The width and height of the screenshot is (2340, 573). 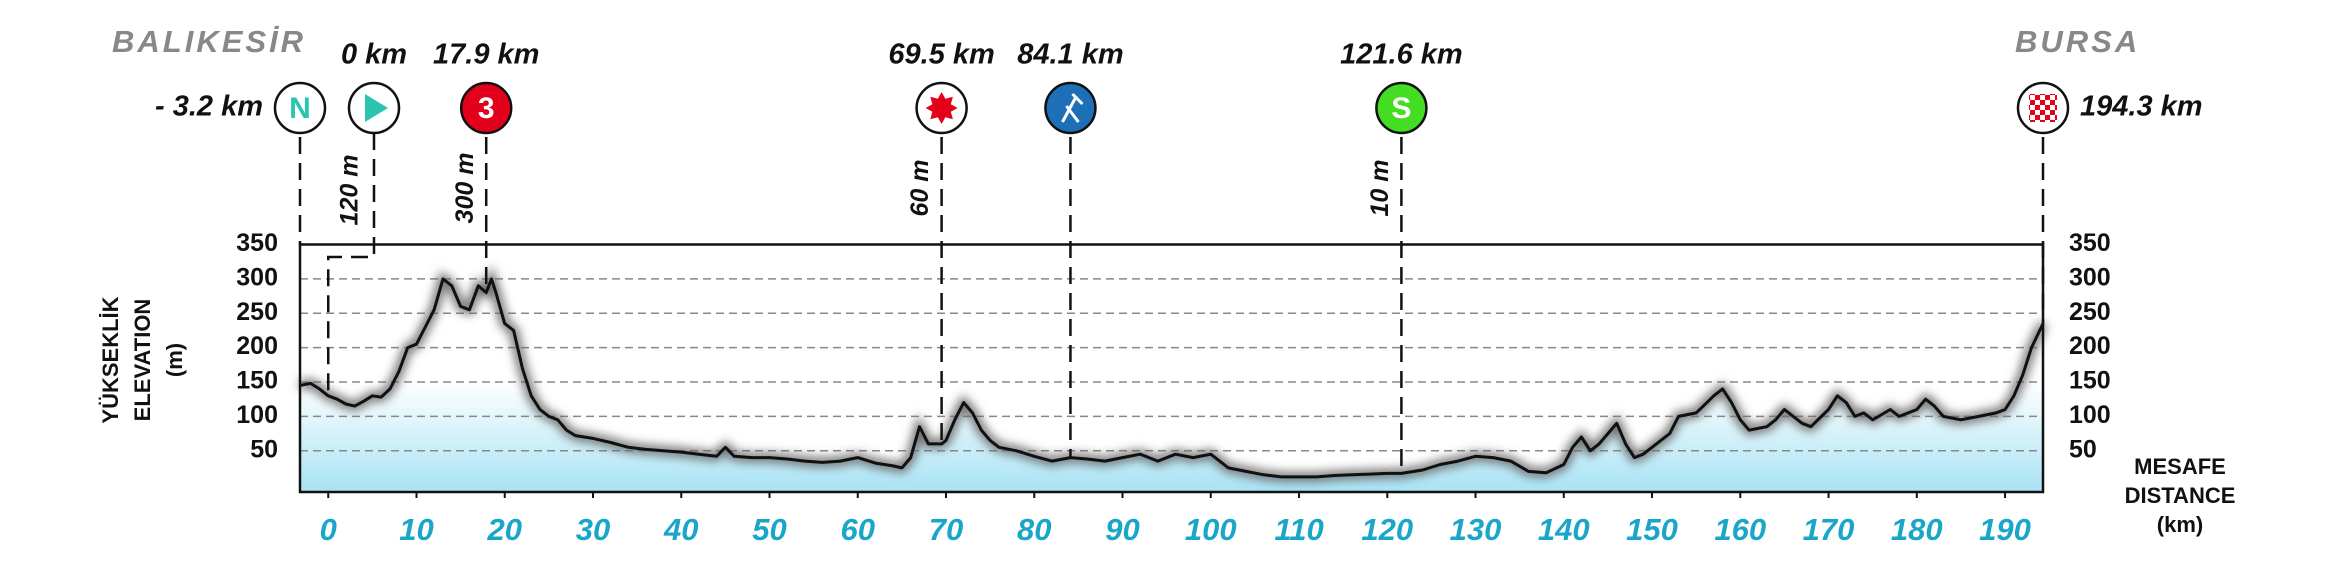 I want to click on y-tick-label-right: 50, so click(x=2083, y=449).